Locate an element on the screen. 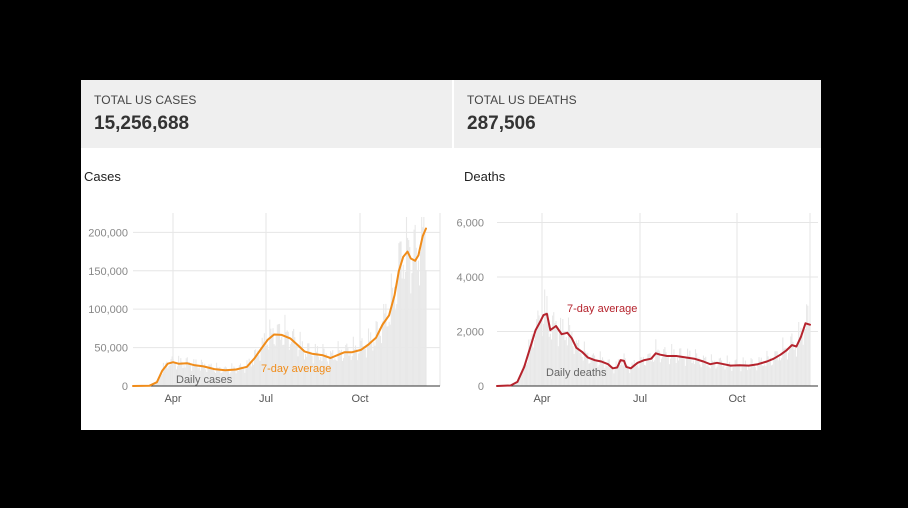 This screenshot has width=908, height=508. x-tick-label: Oct is located at coordinates (736, 399).